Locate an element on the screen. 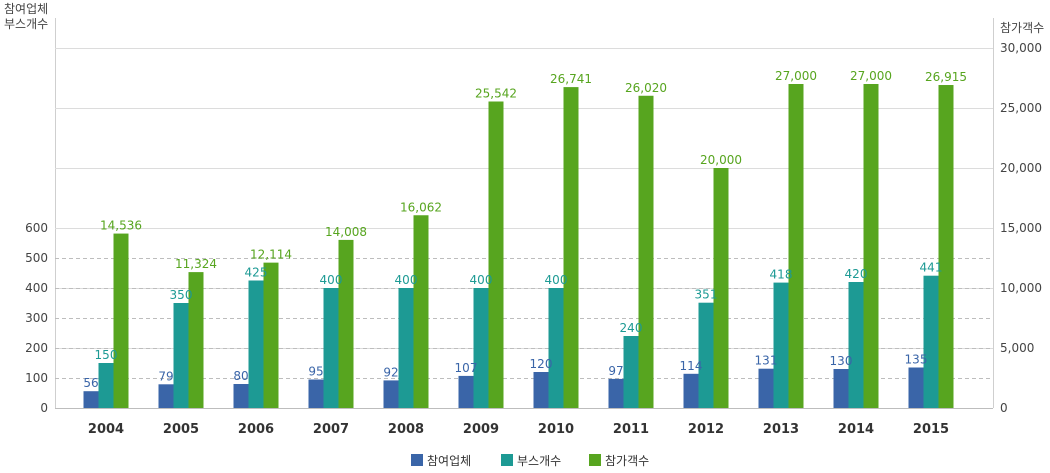  bar-부스개수-2012 is located at coordinates (706, 355).